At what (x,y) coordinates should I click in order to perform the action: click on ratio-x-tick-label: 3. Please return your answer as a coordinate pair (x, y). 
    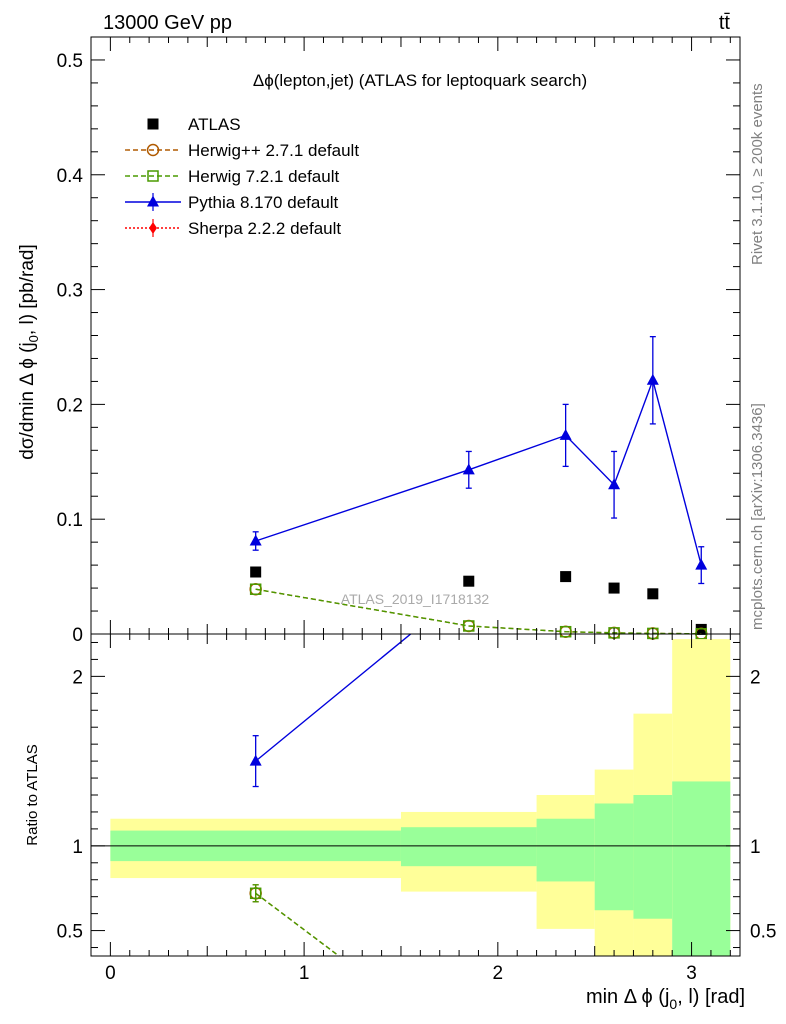
    Looking at the image, I should click on (691, 973).